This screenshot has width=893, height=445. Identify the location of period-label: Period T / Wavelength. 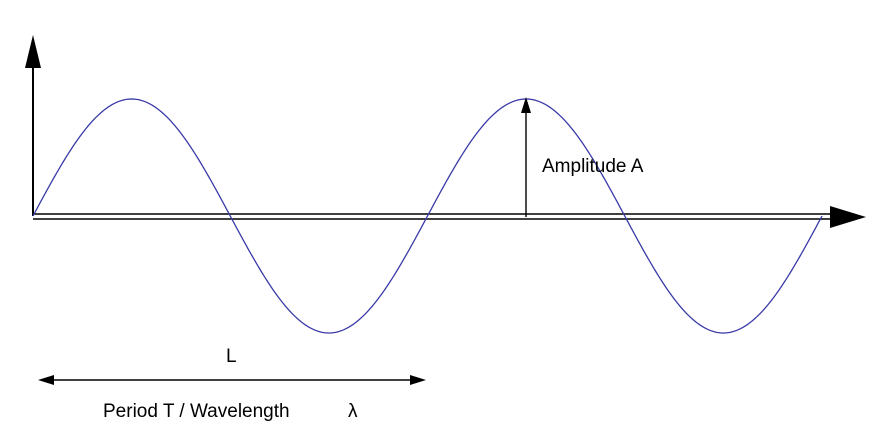
(196, 411).